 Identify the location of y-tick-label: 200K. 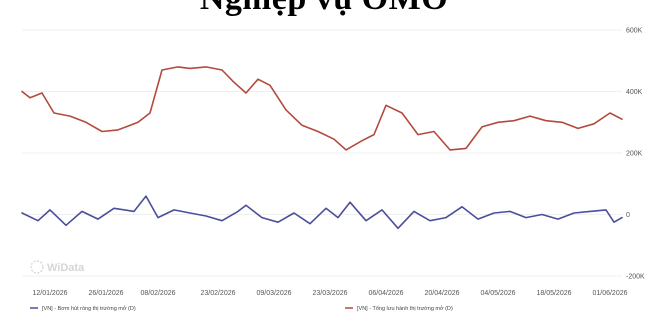
(634, 154).